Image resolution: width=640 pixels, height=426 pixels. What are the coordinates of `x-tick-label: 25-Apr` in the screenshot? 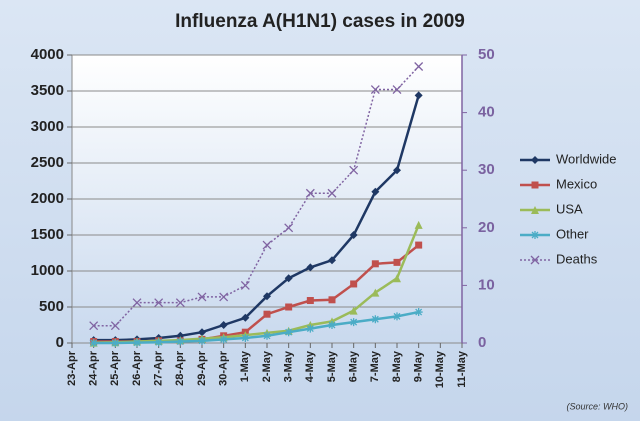 It's located at (115, 368).